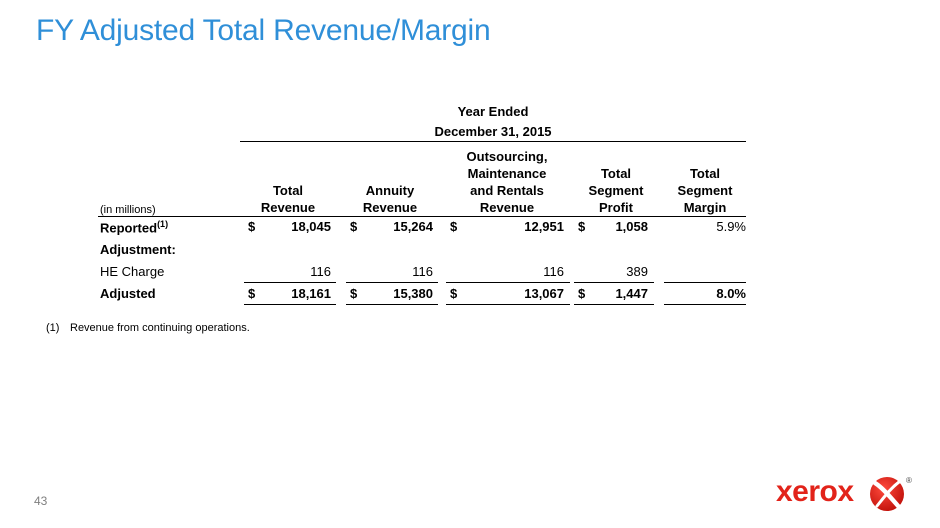 This screenshot has height=528, width=940. I want to click on cell-reported-total-revenue: 18,045, so click(311, 226).